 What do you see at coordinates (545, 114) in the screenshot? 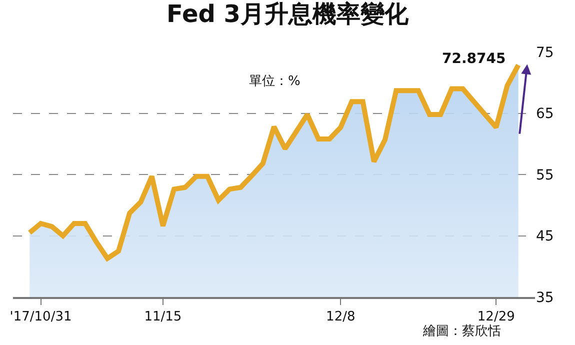
I see `y-tick-label: 65` at bounding box center [545, 114].